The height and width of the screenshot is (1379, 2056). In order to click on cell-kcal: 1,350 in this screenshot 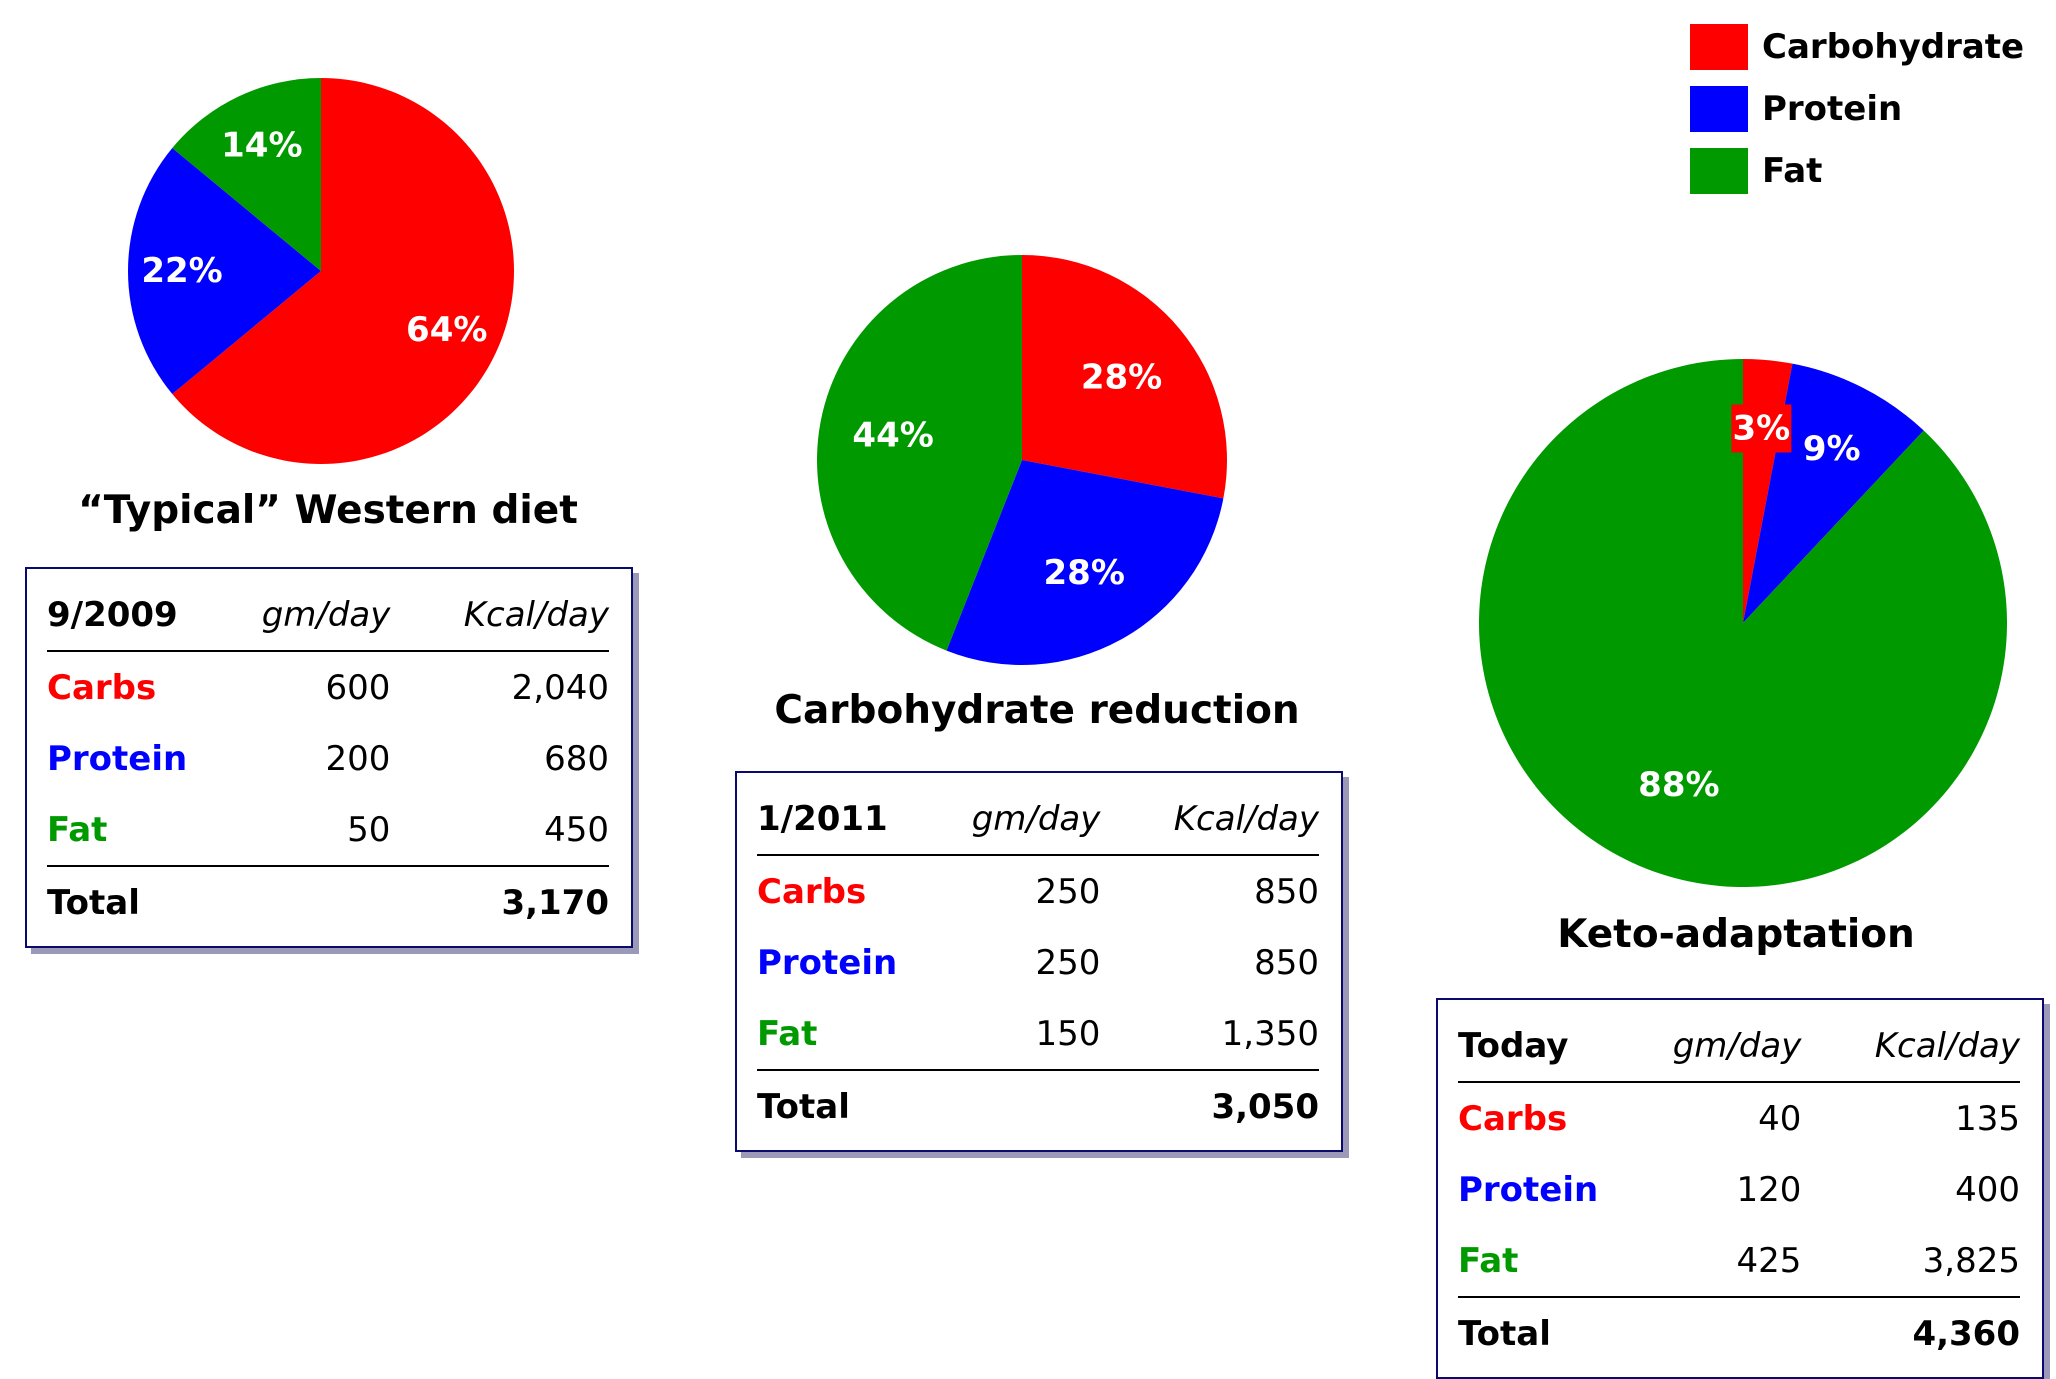, I will do `click(1270, 1033)`.